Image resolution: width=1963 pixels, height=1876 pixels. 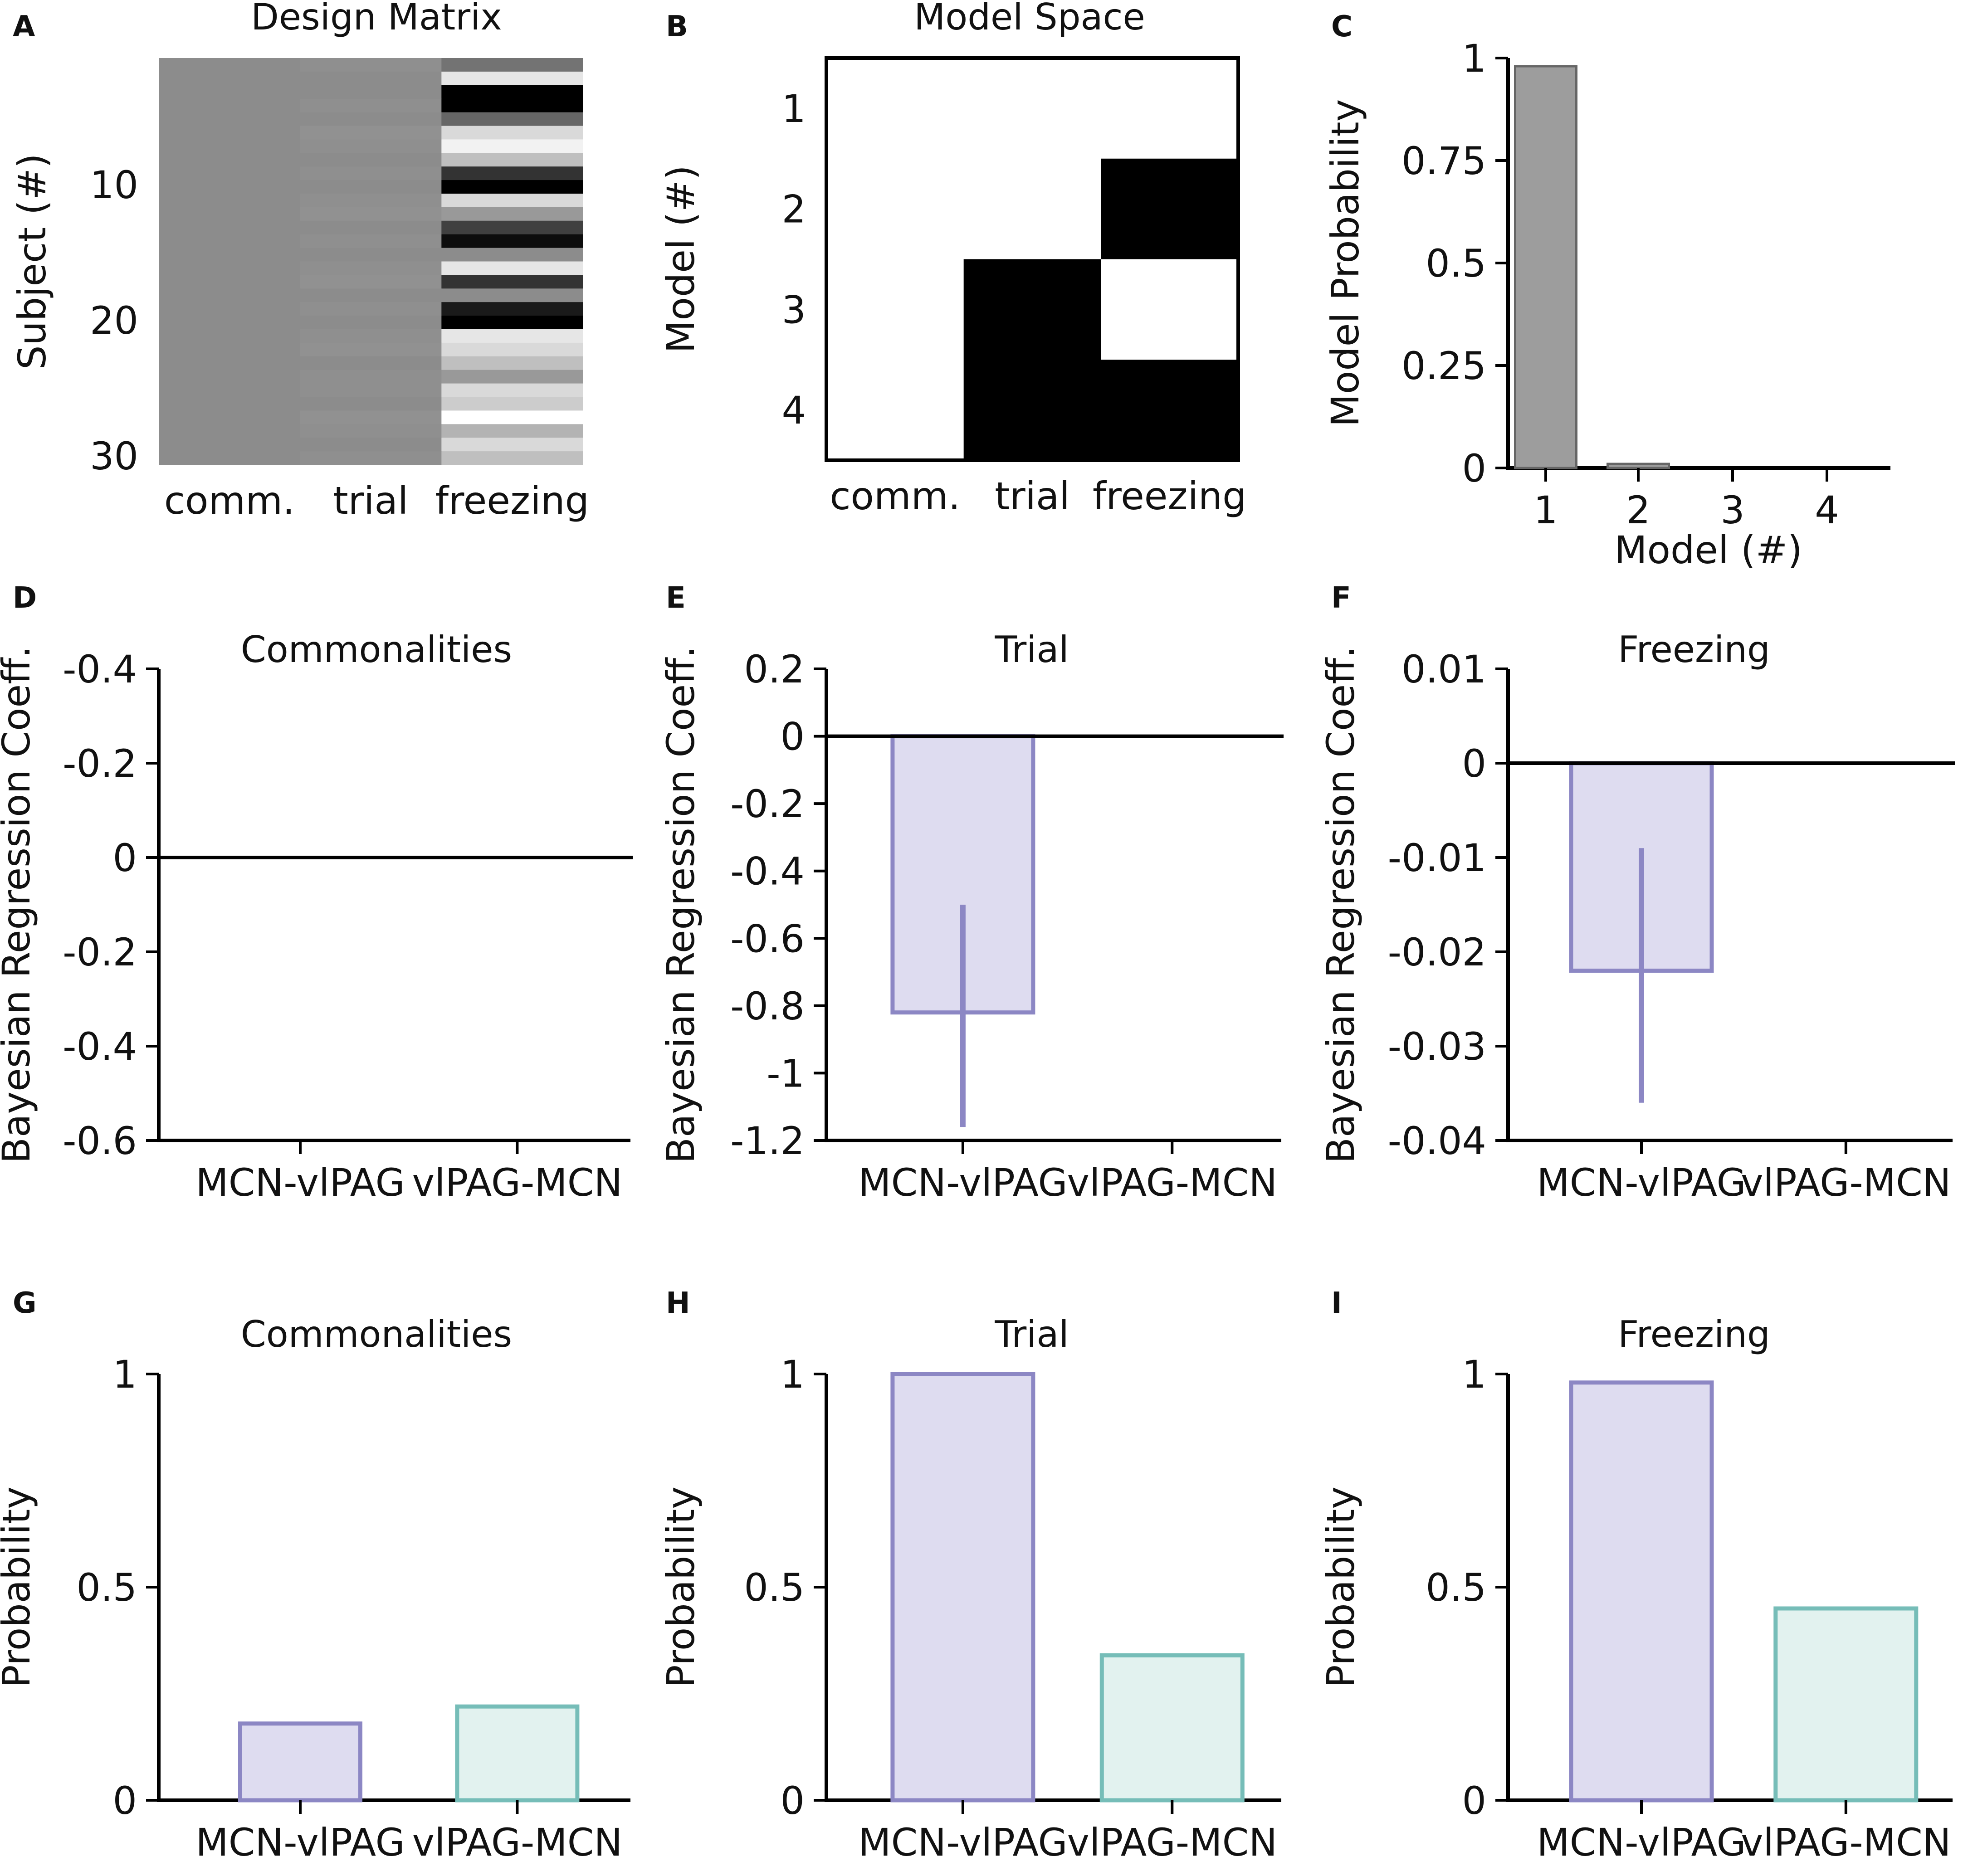 I want to click on chart-title: Trial, so click(x=1031, y=1334).